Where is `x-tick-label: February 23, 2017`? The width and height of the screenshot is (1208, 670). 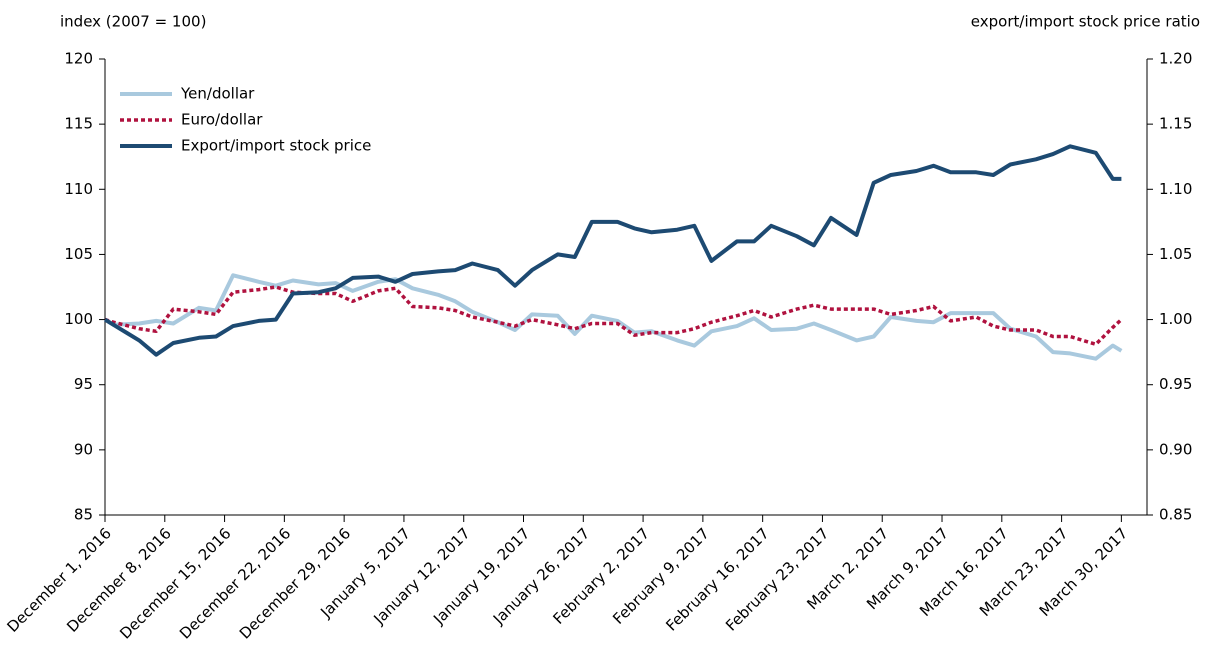 x-tick-label: February 23, 2017 is located at coordinates (777, 579).